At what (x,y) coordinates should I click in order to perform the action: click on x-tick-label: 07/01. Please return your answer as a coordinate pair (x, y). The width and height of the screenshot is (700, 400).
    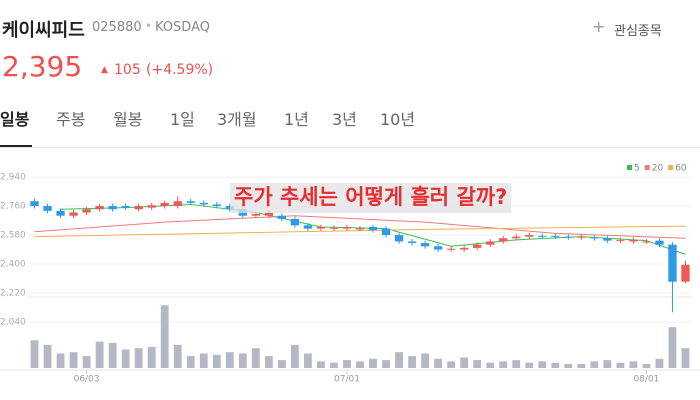
    Looking at the image, I should click on (347, 380).